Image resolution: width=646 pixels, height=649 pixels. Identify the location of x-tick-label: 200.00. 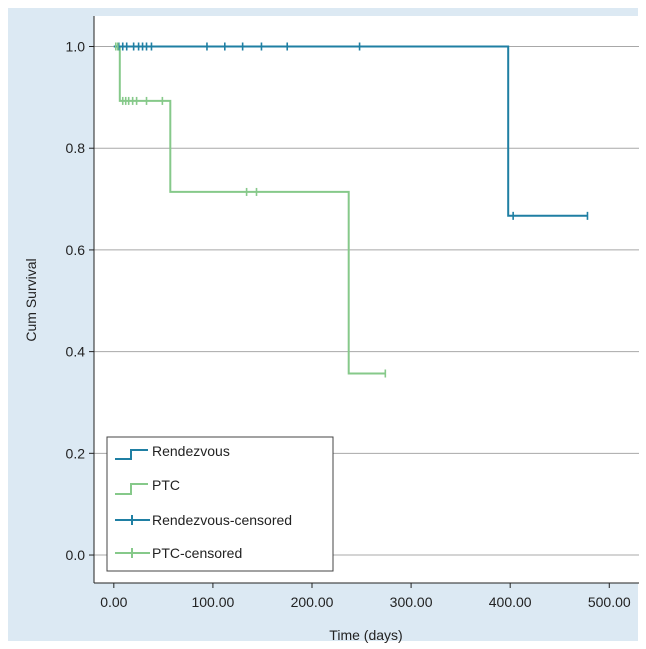
(312, 602).